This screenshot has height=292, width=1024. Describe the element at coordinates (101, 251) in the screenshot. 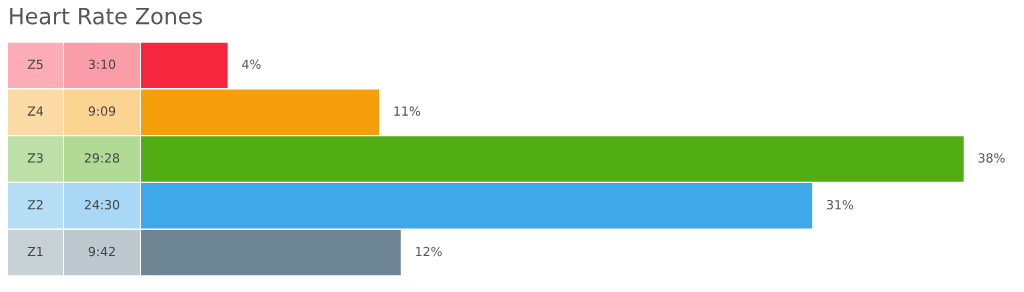

I see `text: 9:42` at that location.